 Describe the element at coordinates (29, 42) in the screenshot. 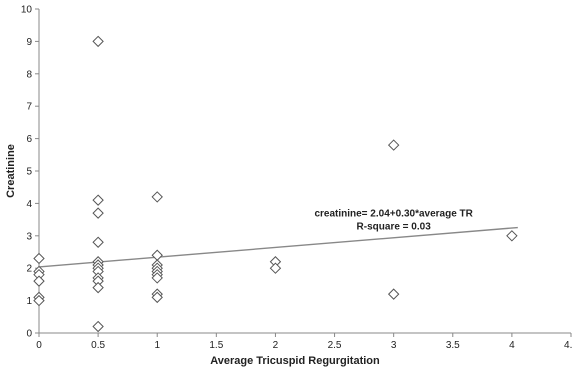

I see `y-tick-label: 9` at that location.